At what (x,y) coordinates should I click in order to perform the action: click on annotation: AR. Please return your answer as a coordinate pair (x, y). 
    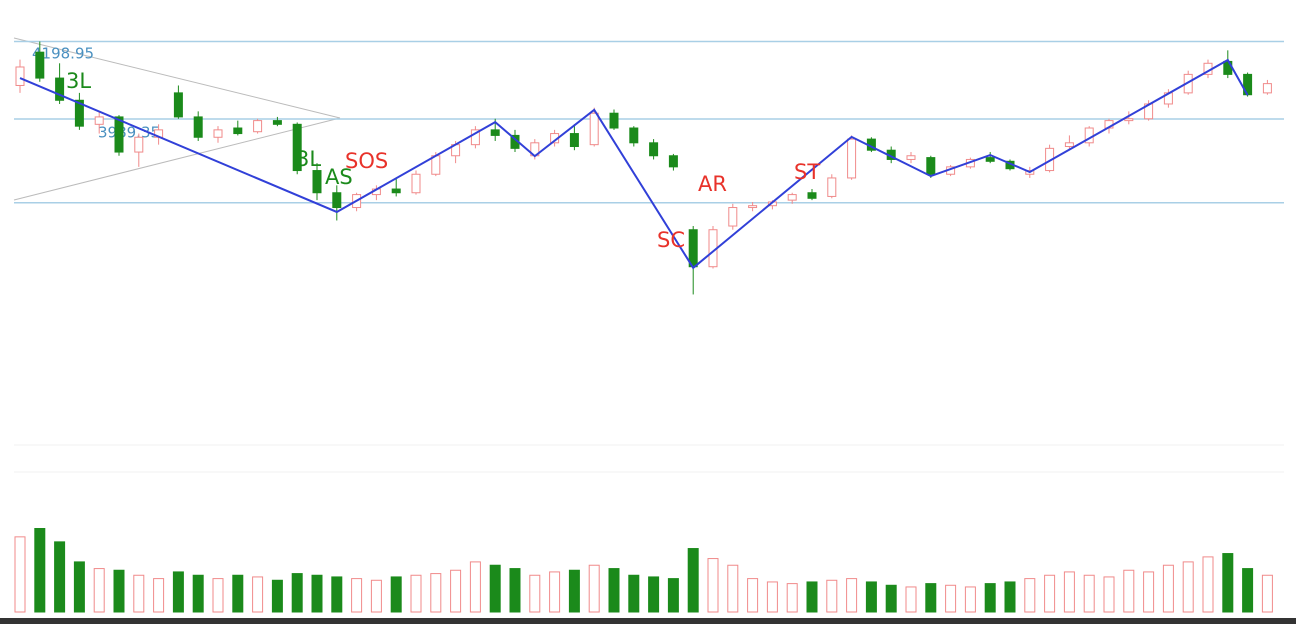
    Looking at the image, I should click on (712, 184).